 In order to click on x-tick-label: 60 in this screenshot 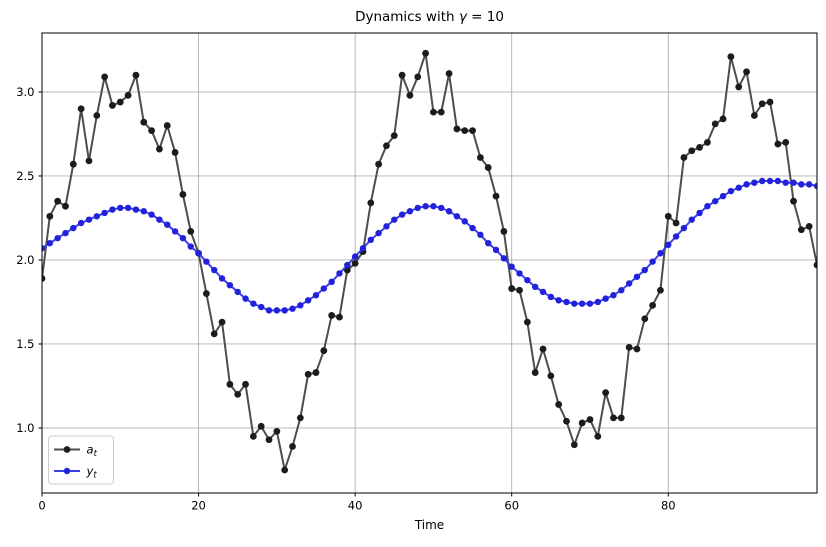, I will do `click(511, 506)`.